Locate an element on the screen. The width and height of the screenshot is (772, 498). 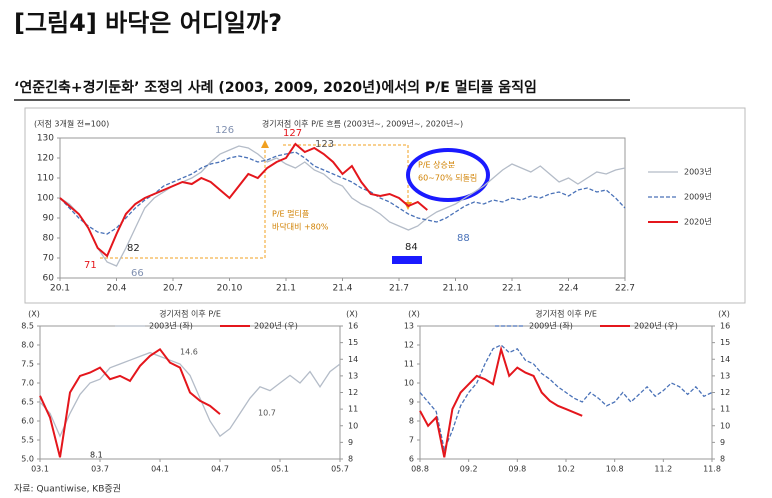
y-tick-label: 60 is located at coordinates (49, 279).